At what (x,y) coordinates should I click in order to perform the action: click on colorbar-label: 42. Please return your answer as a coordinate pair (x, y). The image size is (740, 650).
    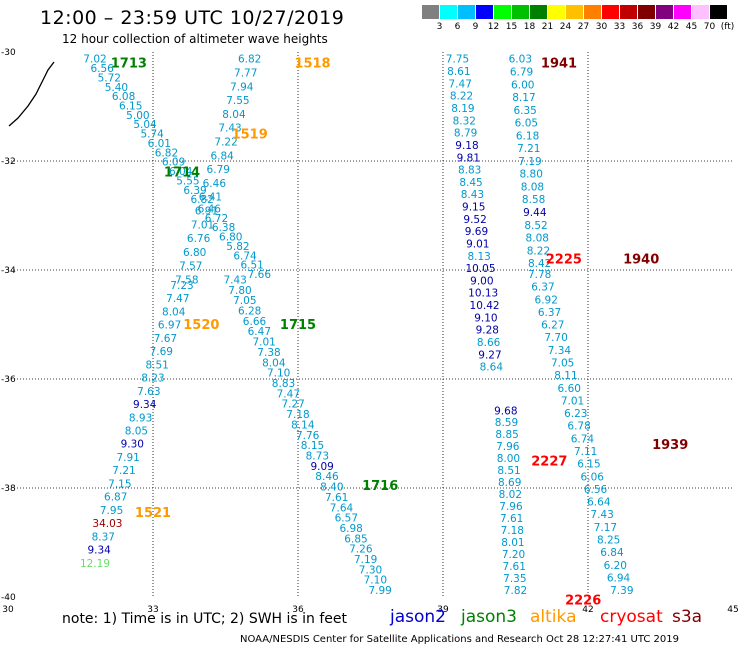
    Looking at the image, I should click on (673, 27).